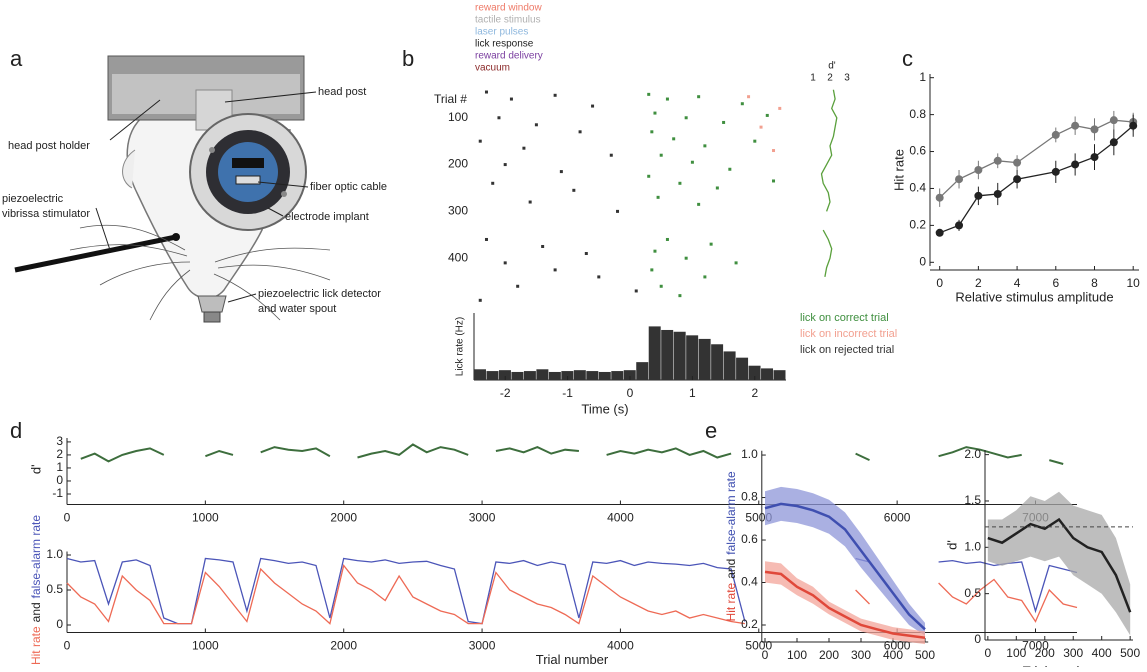 The image size is (1147, 672). I want to click on event-label: laser pulses, so click(501, 32).